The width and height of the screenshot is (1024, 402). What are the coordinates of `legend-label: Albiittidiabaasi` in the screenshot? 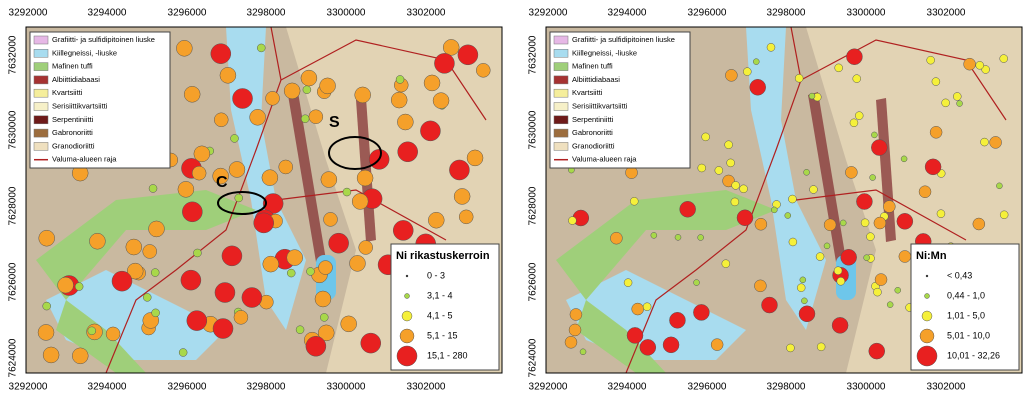 It's located at (76, 79).